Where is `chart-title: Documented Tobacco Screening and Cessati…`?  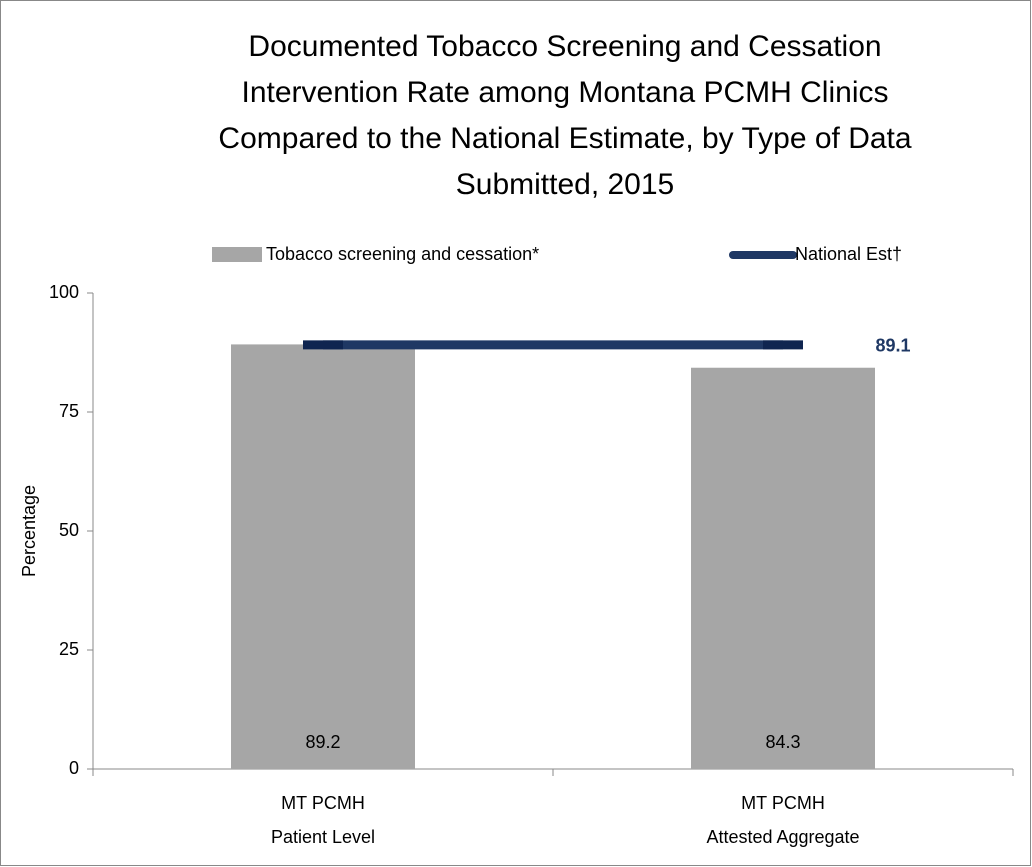
chart-title: Documented Tobacco Screening and Cessati… is located at coordinates (564, 46).